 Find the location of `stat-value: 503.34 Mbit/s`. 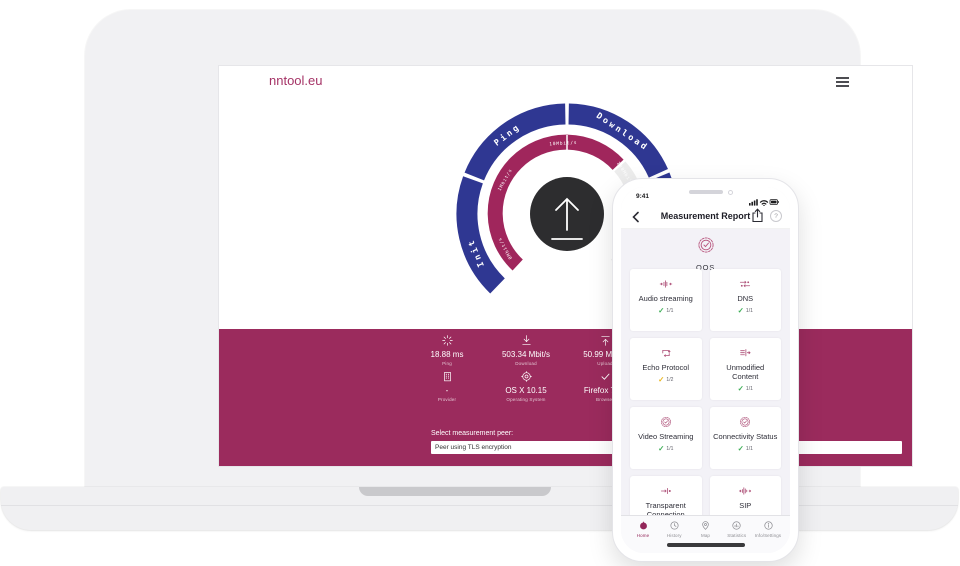

stat-value: 503.34 Mbit/s is located at coordinates (526, 354).